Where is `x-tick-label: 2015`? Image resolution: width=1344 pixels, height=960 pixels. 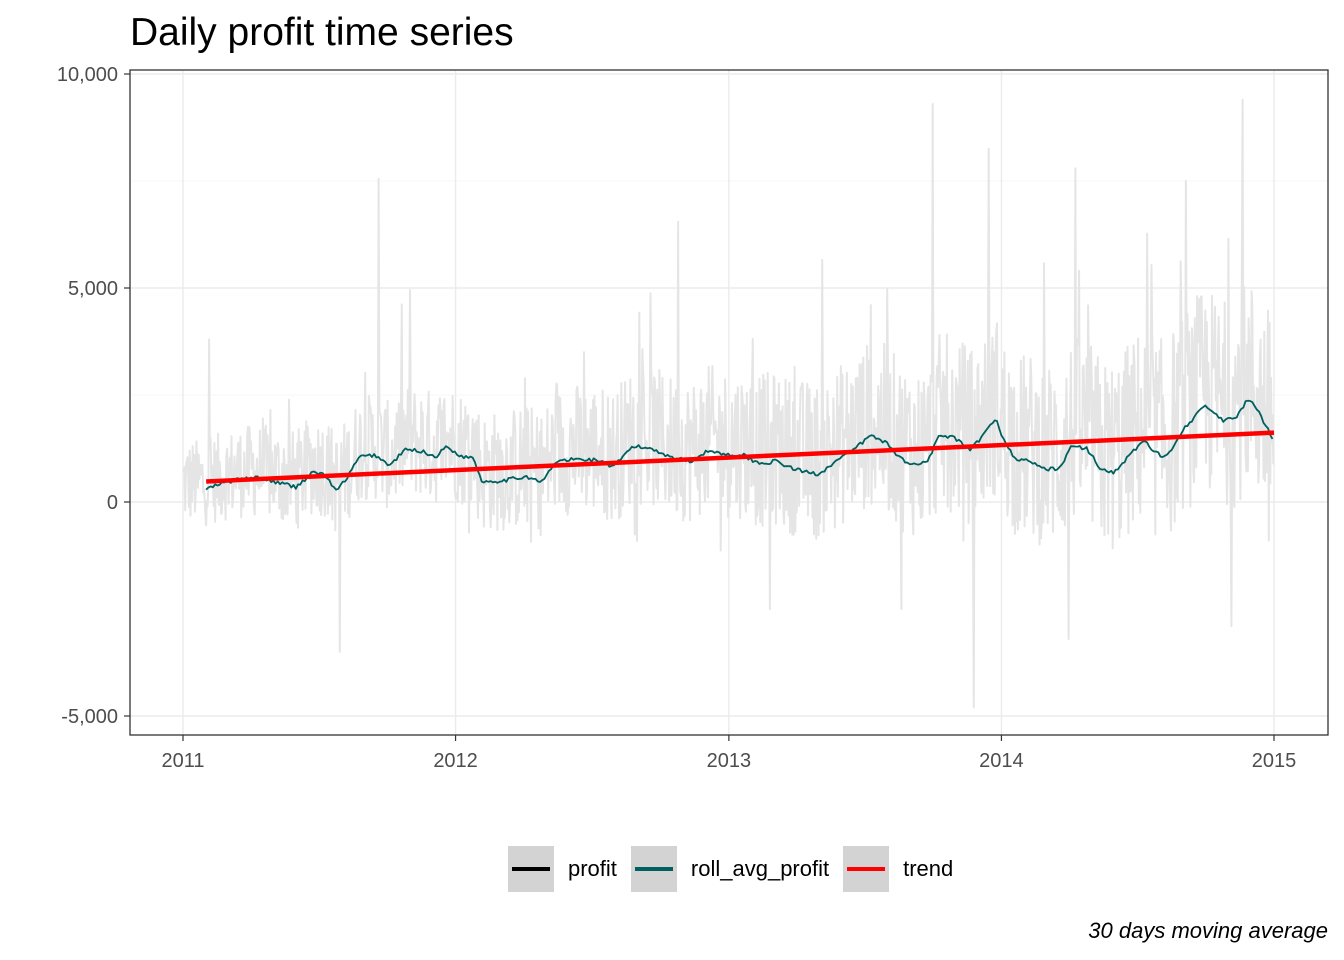 x-tick-label: 2015 is located at coordinates (1274, 761).